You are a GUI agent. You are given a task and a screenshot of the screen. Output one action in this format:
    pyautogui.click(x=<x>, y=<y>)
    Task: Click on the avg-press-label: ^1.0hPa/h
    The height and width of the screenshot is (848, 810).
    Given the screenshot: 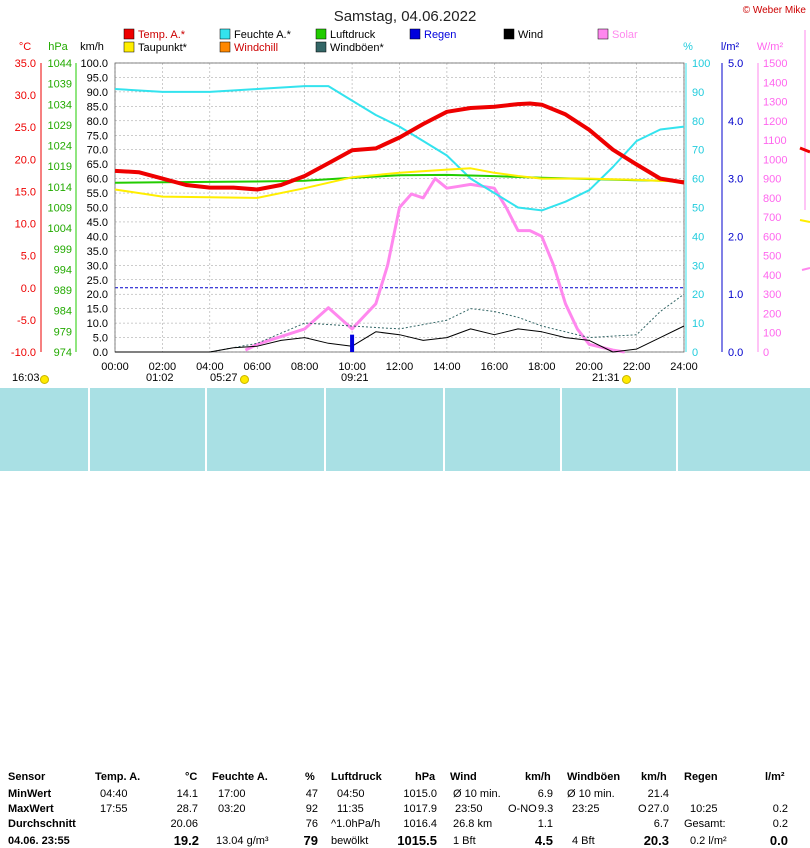 What is the action you would take?
    pyautogui.click(x=356, y=824)
    